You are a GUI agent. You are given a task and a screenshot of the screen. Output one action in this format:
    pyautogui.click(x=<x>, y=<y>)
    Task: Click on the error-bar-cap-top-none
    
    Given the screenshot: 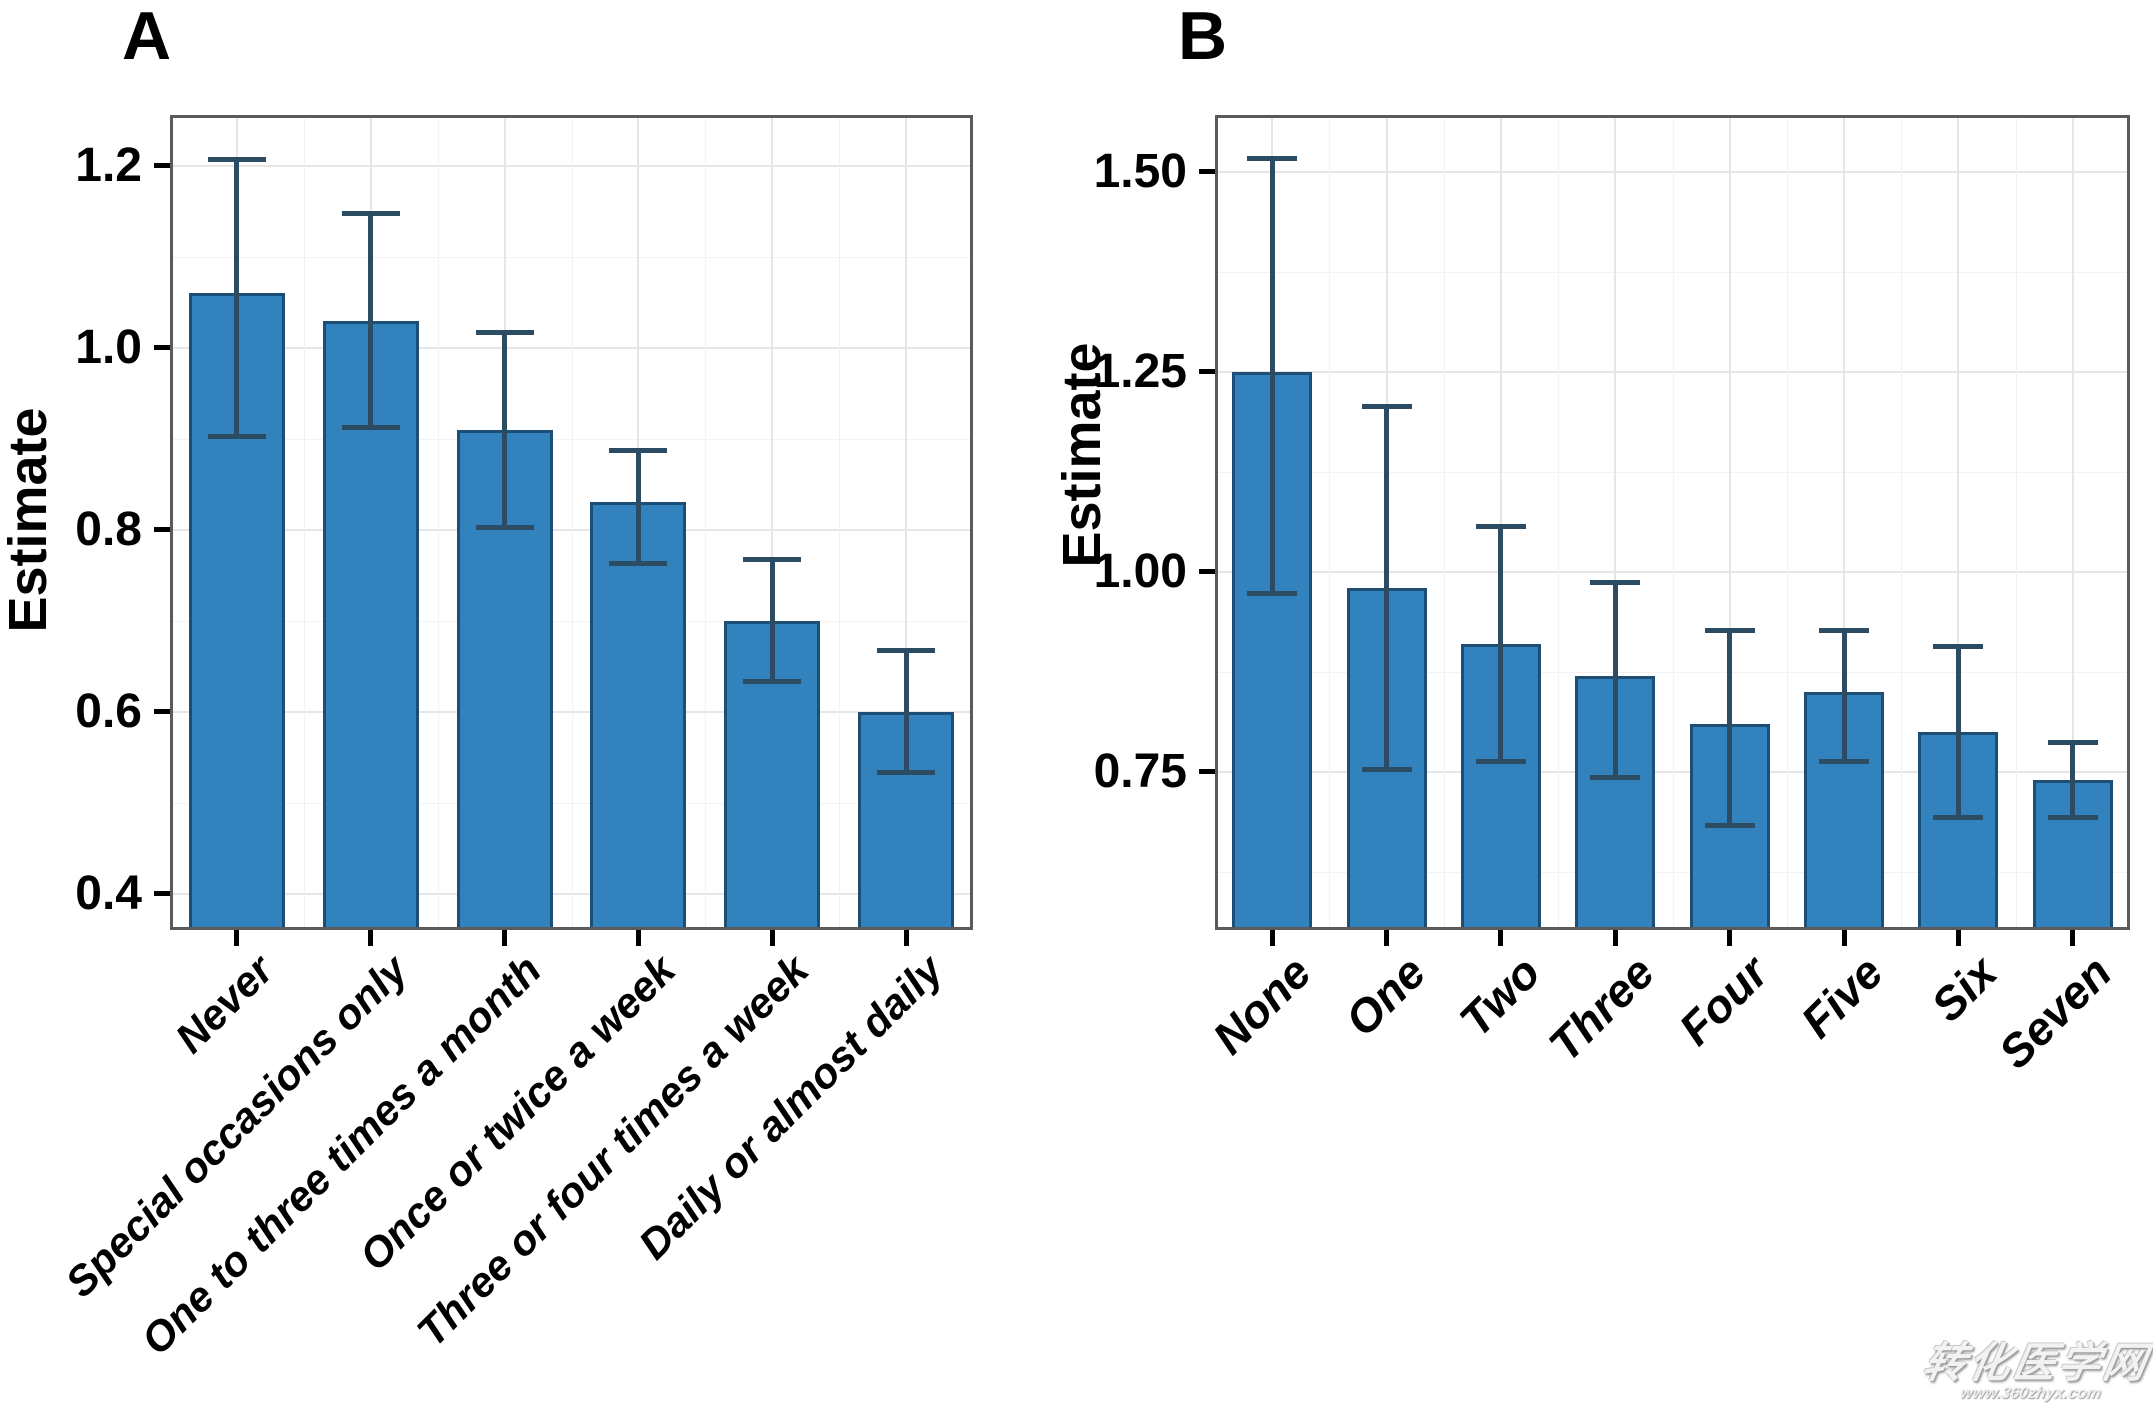 What is the action you would take?
    pyautogui.click(x=1272, y=158)
    